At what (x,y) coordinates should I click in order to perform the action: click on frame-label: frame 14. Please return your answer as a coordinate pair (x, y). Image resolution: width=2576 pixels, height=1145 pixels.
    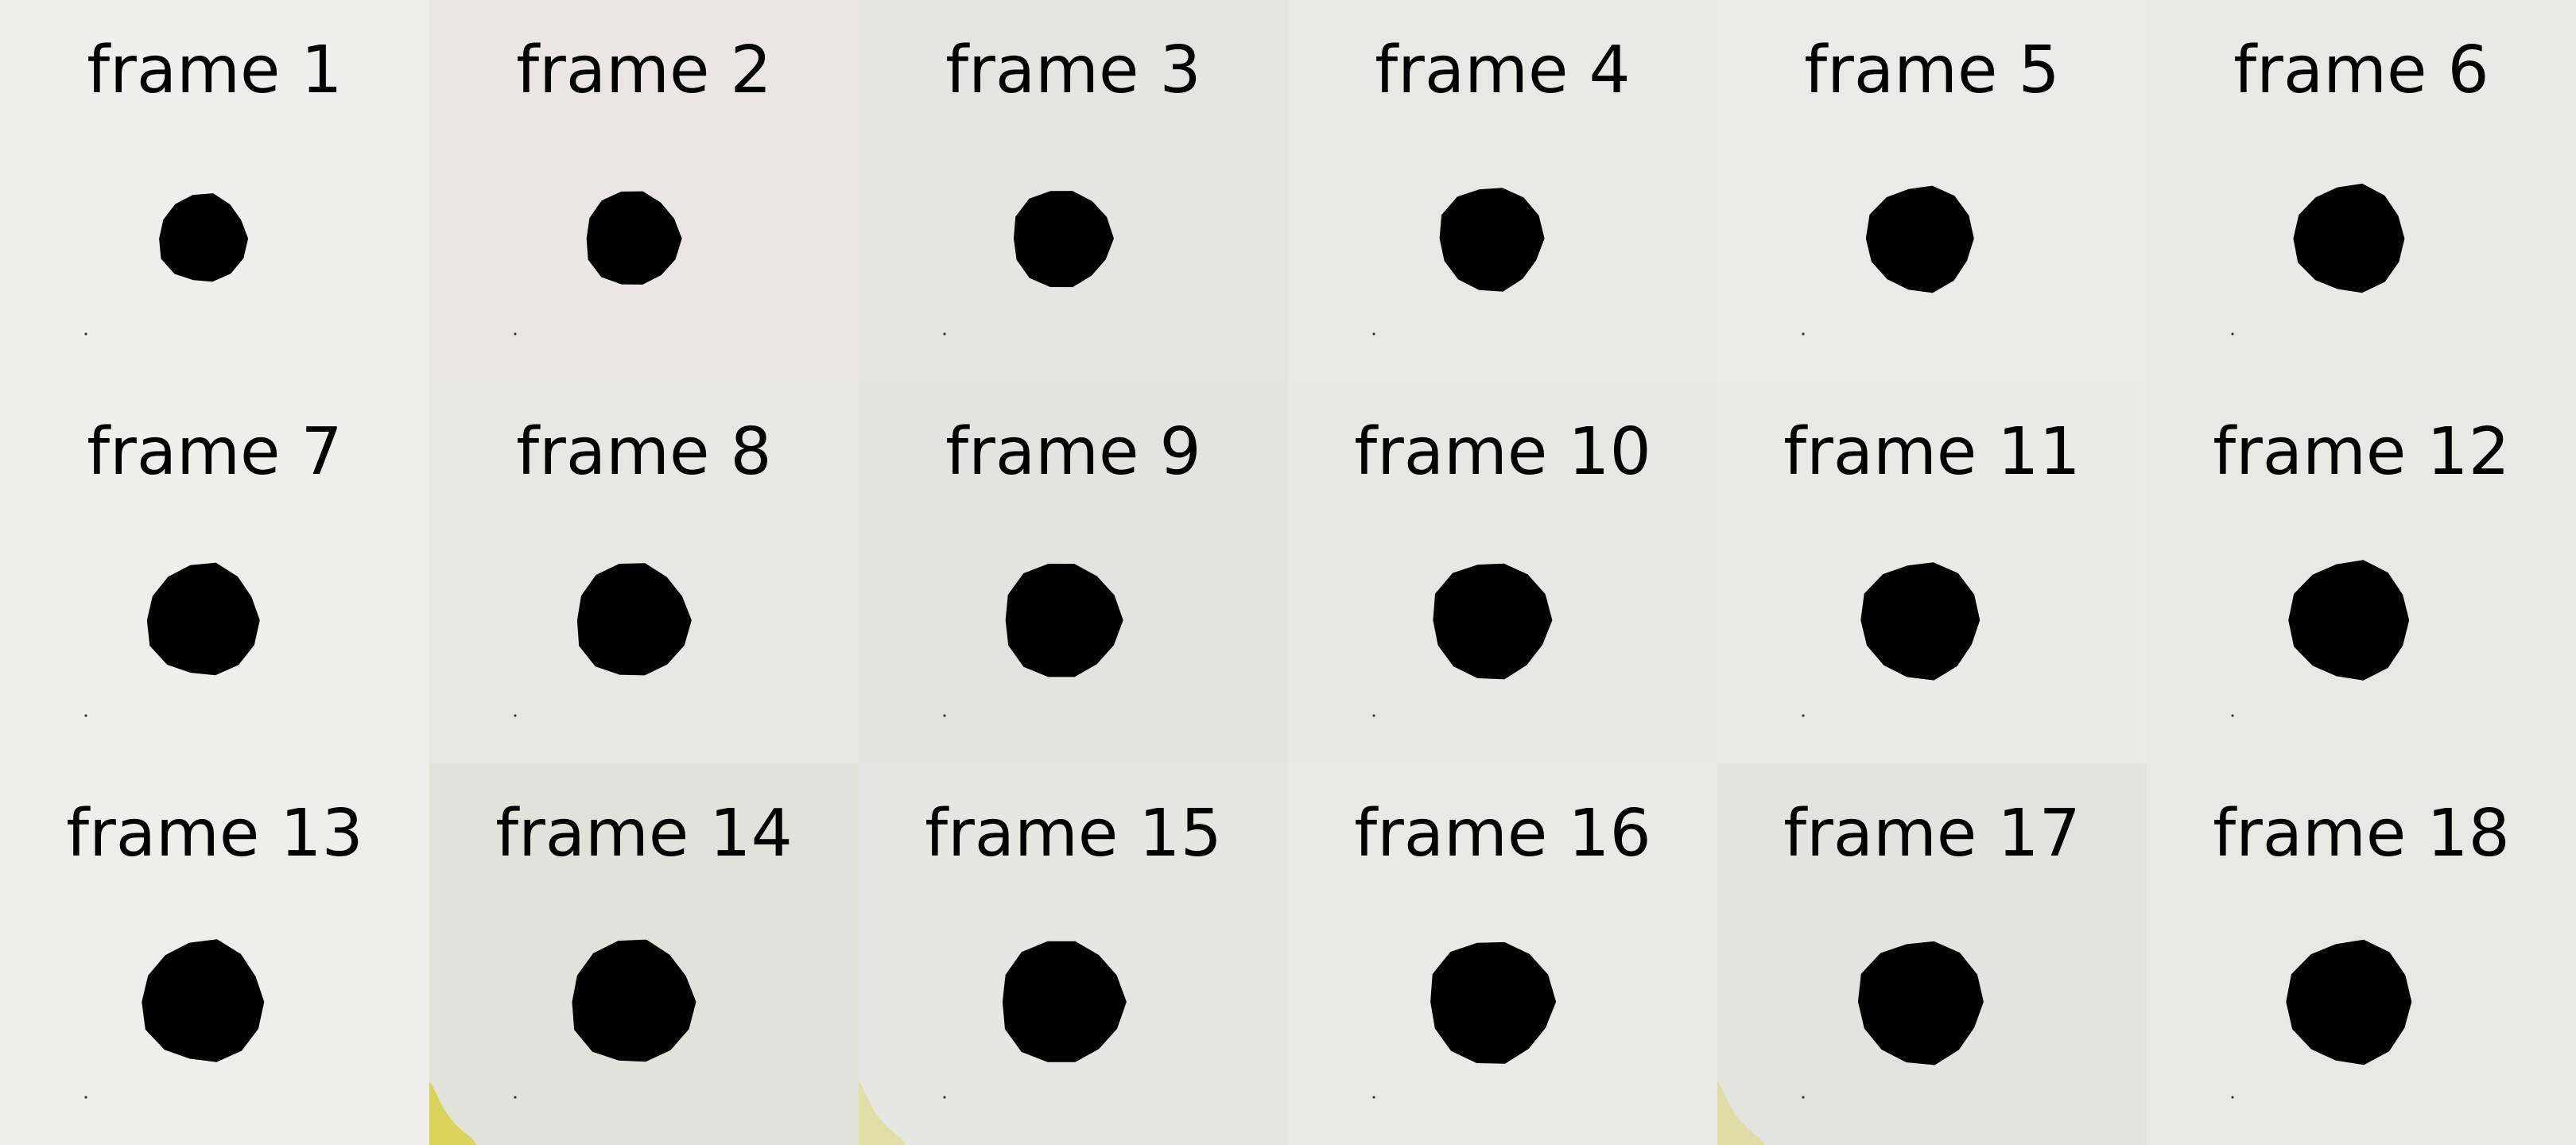
    Looking at the image, I should click on (644, 833).